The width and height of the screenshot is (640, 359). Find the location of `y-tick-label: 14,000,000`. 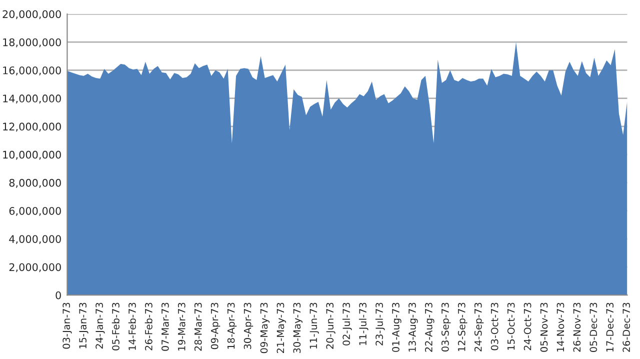

y-tick-label: 14,000,000 is located at coordinates (32, 99).